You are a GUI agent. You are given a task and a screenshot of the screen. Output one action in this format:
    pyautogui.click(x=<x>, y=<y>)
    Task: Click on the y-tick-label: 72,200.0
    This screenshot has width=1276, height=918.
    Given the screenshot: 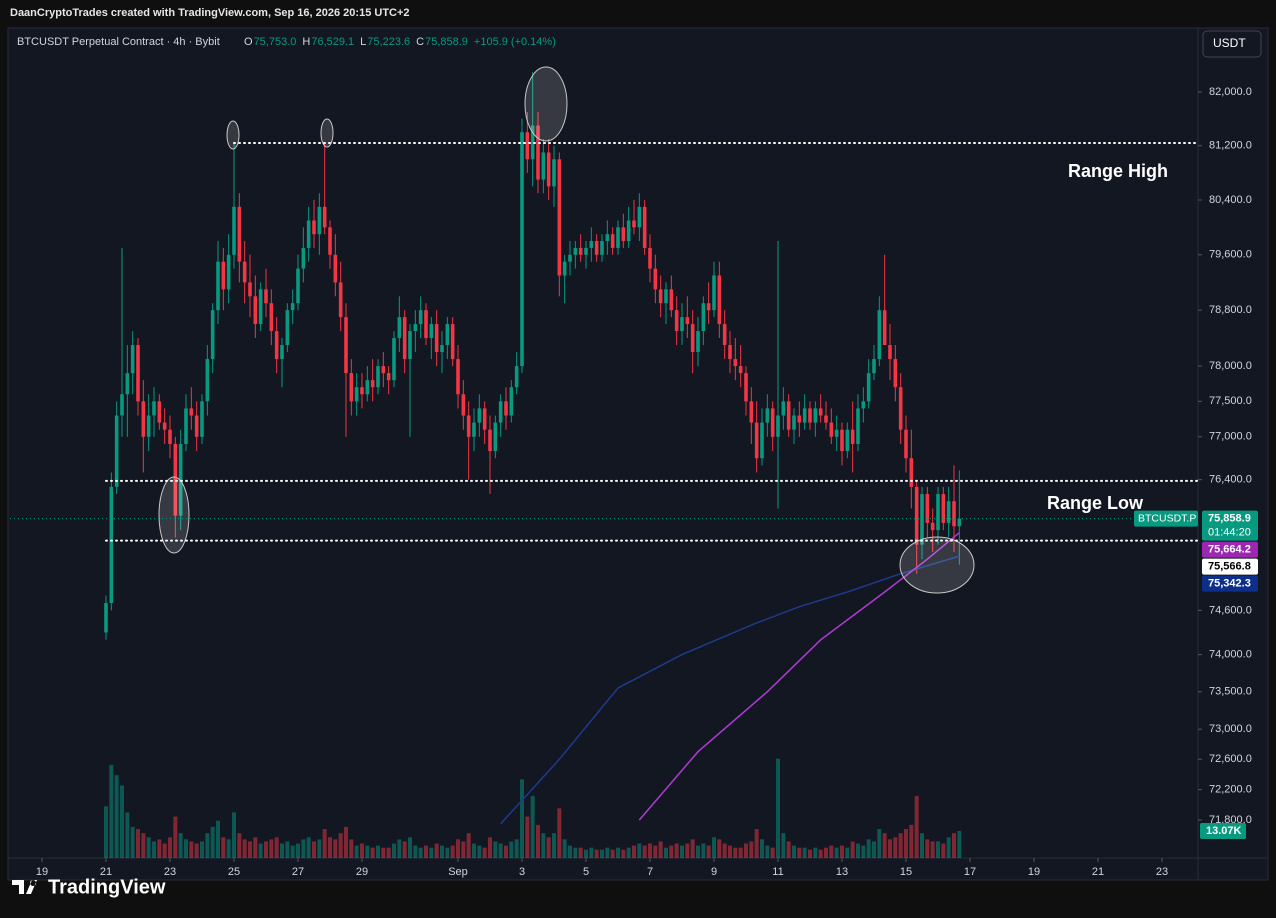 What is the action you would take?
    pyautogui.click(x=1230, y=789)
    